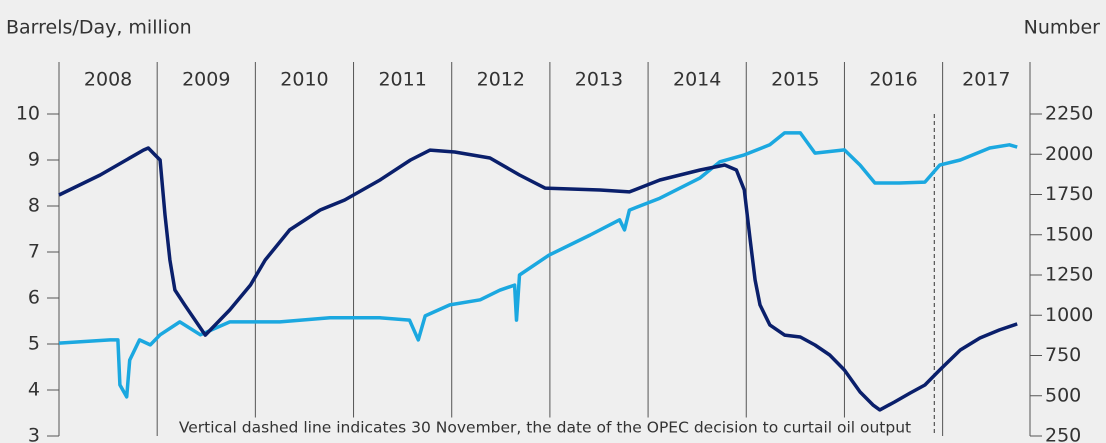 This screenshot has height=443, width=1106. Describe the element at coordinates (599, 80) in the screenshot. I see `x-tick-label: 2013` at that location.